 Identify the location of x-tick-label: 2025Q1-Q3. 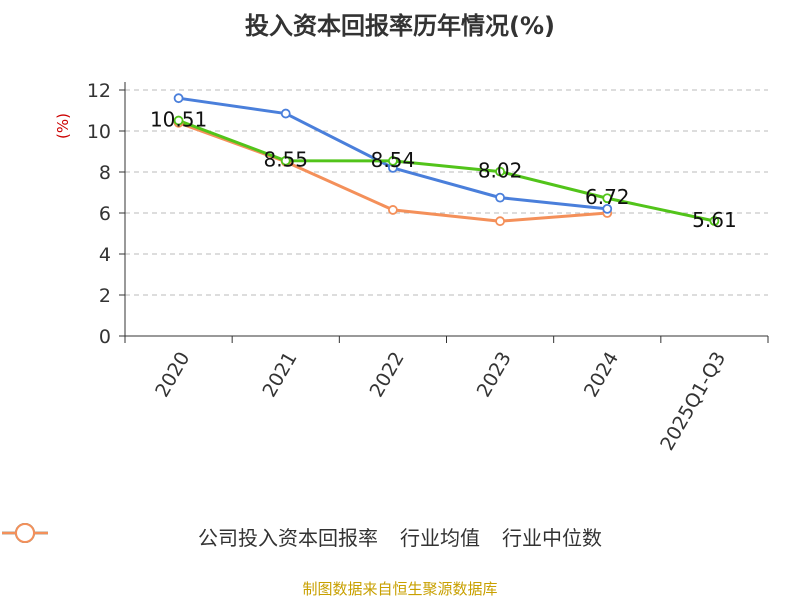
(693, 401).